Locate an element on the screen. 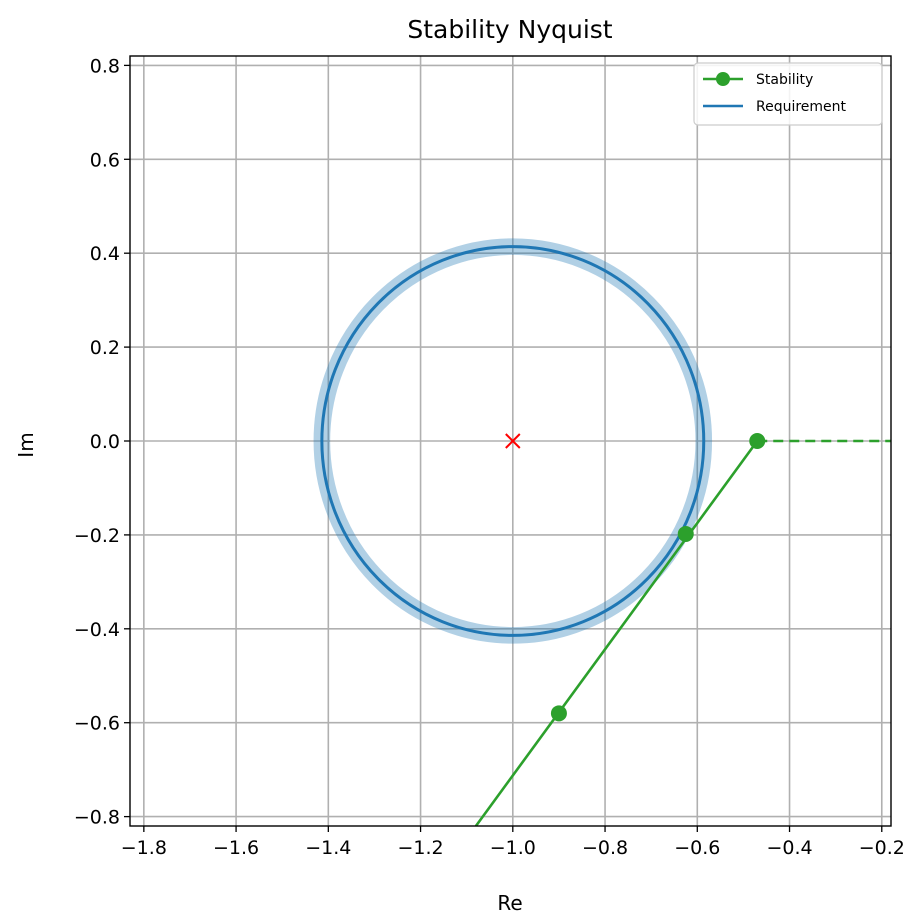 The width and height of the screenshot is (915, 922). x-tick-label: −0.4 is located at coordinates (789, 848).